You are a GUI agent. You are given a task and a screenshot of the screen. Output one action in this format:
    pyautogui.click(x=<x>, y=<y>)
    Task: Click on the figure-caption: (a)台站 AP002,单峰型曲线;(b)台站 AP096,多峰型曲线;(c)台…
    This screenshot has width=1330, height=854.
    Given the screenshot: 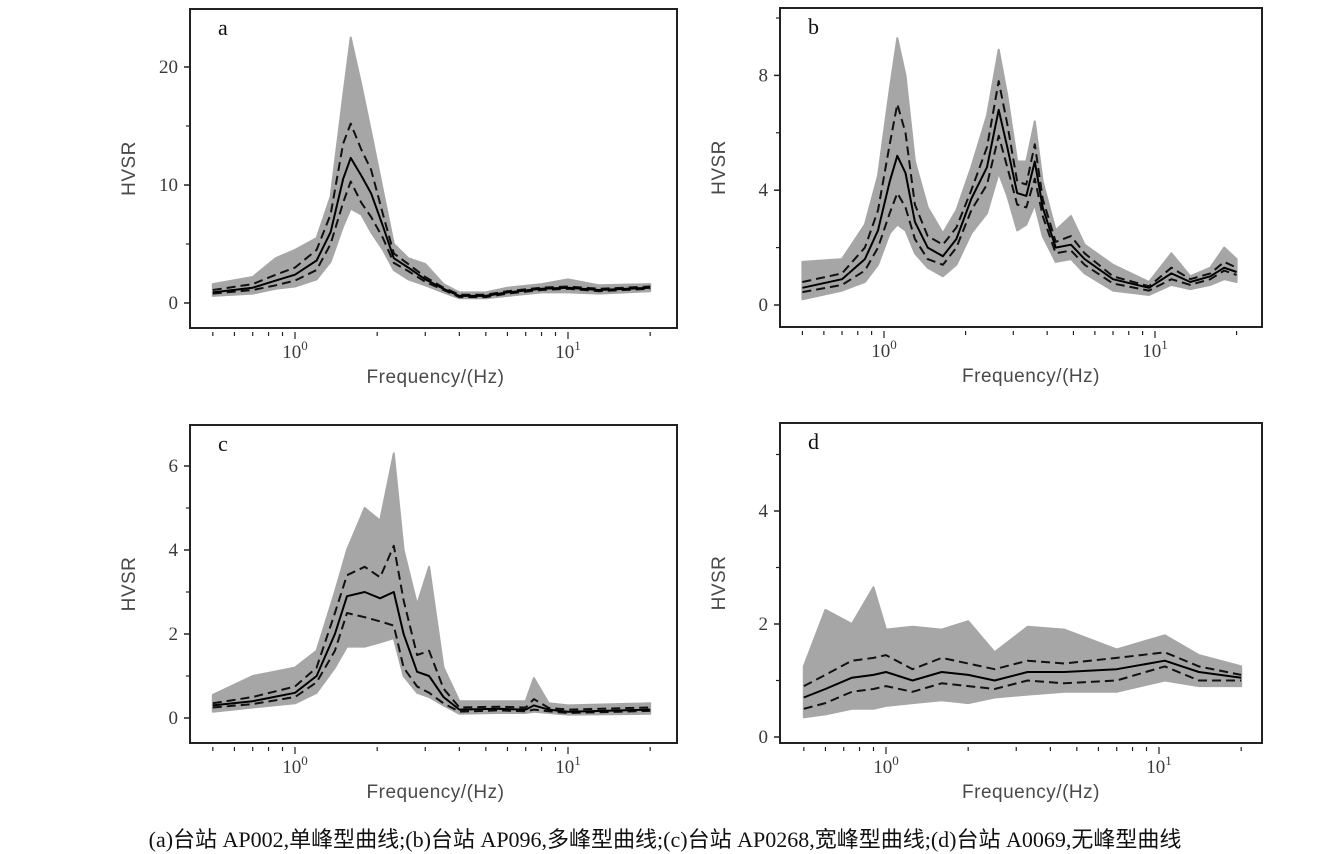 What is the action you would take?
    pyautogui.click(x=665, y=839)
    